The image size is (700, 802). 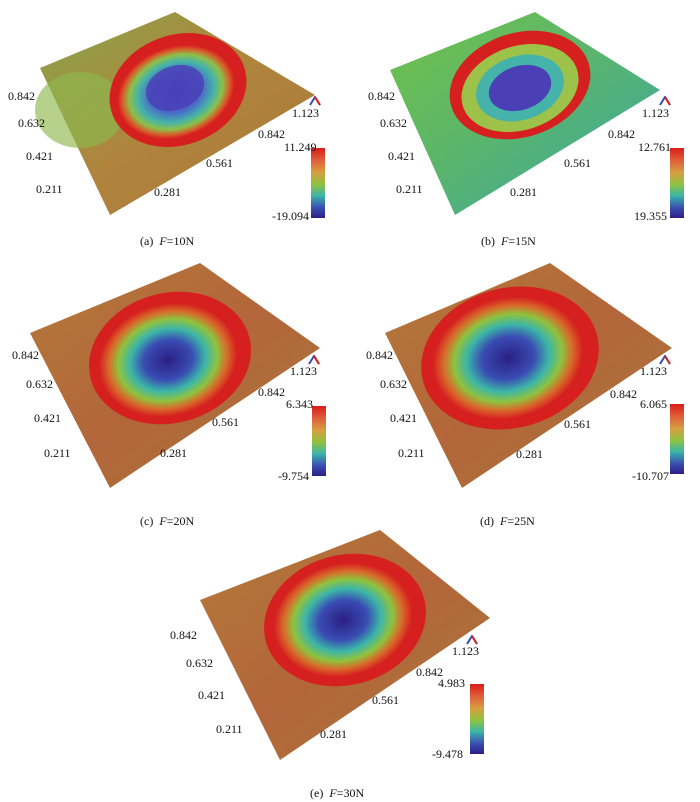 I want to click on surface-plot-c, so click(x=175, y=375).